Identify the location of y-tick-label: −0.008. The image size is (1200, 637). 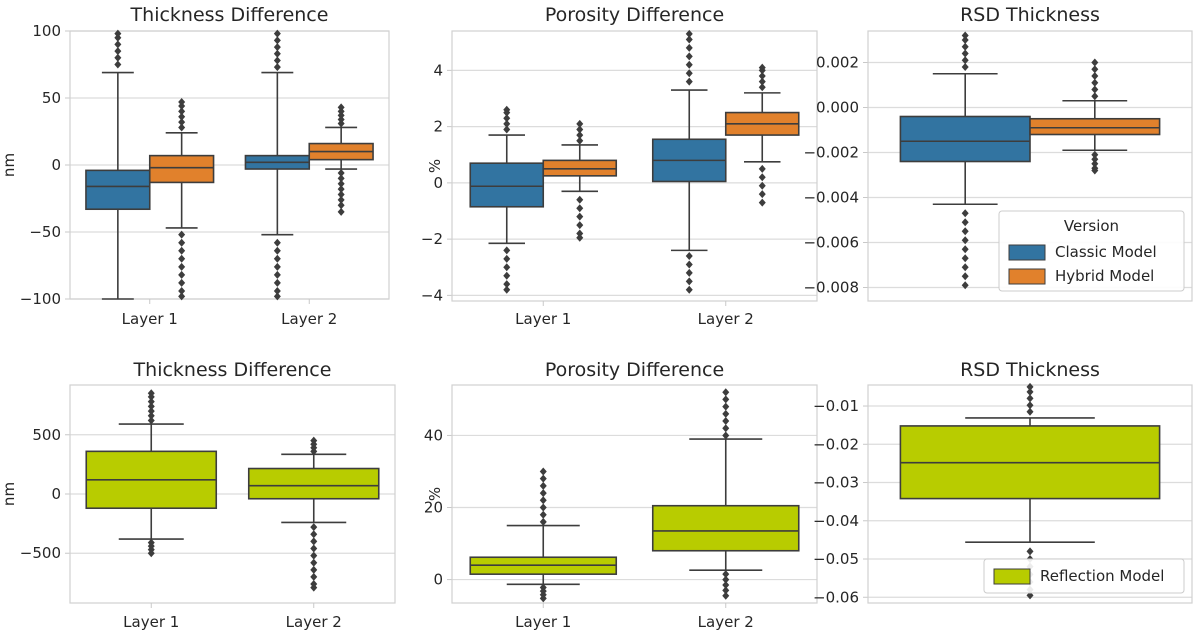
(831, 288).